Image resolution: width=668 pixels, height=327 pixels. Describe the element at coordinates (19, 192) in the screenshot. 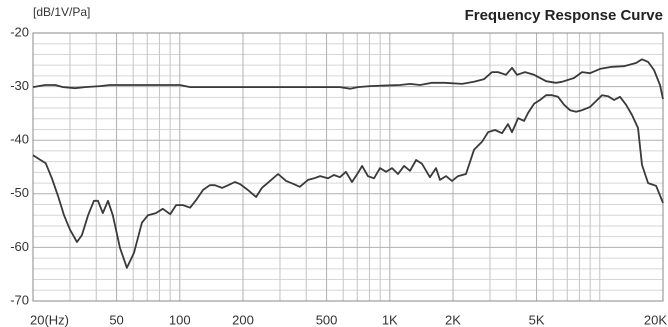

I see `y-tick-label: -50` at that location.